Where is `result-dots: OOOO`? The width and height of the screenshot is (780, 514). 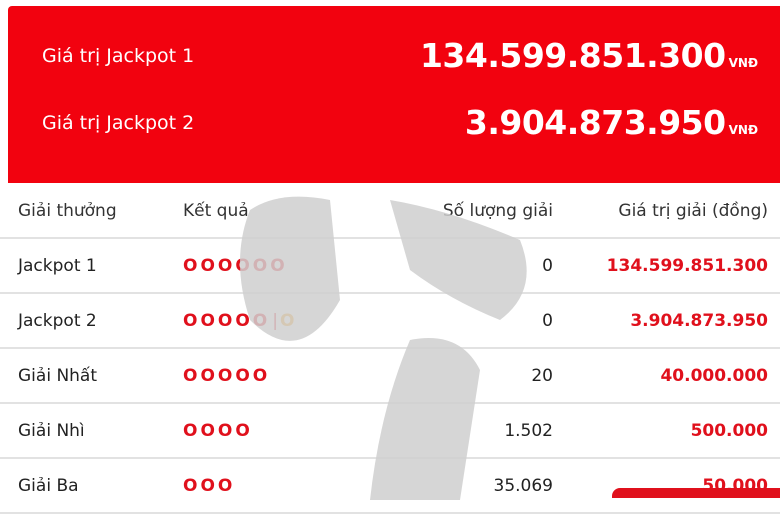
result-dots: OOOO is located at coordinates (218, 430).